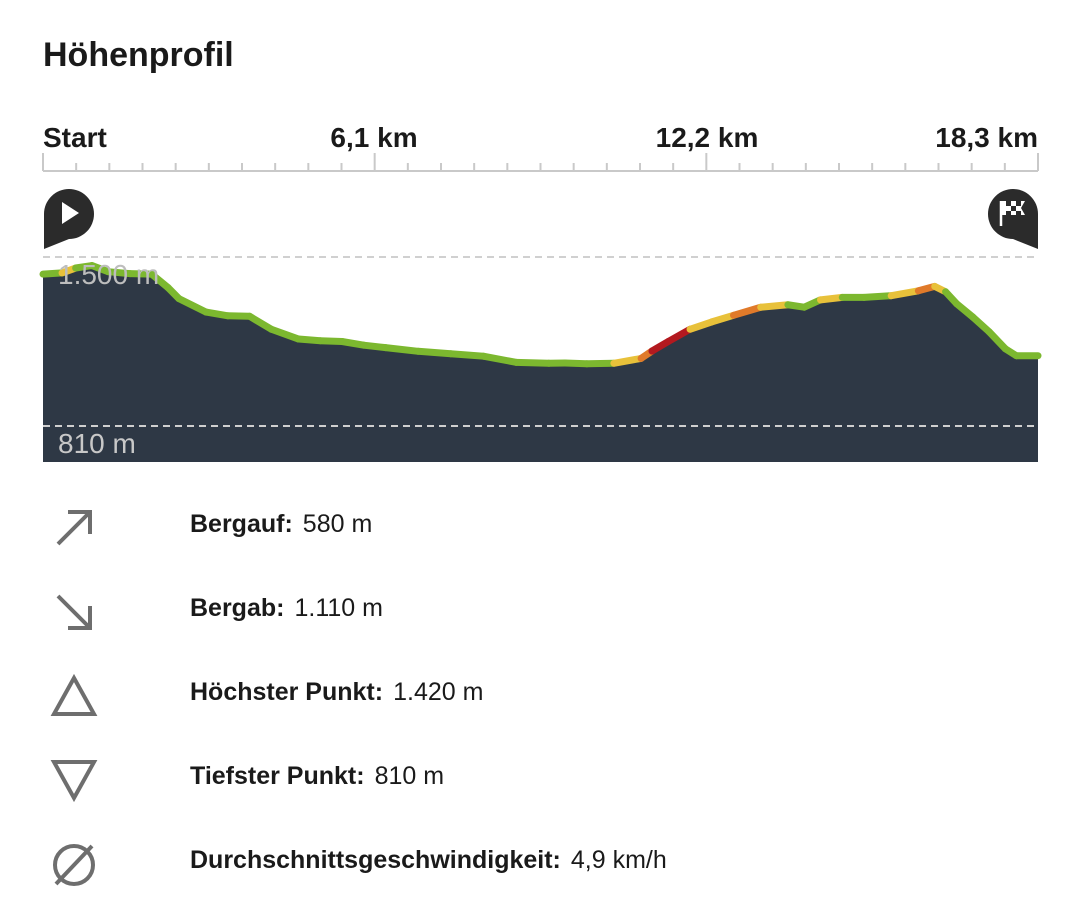  I want to click on uphill-value: 580 m, so click(337, 524).